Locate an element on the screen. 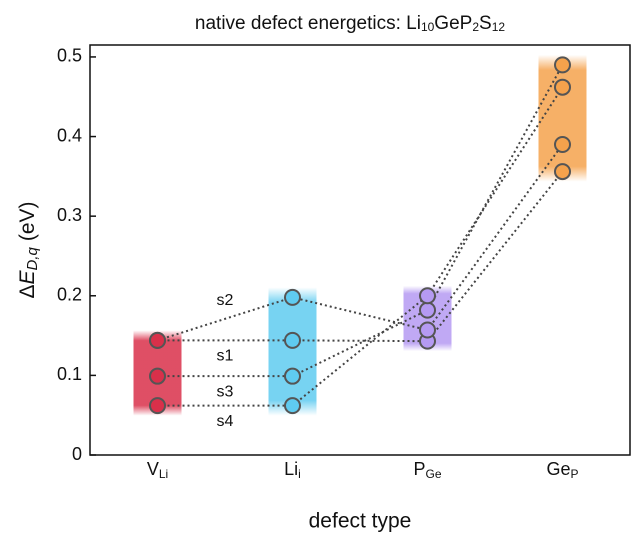 The height and width of the screenshot is (545, 640). title-part: 12 is located at coordinates (499, 27).